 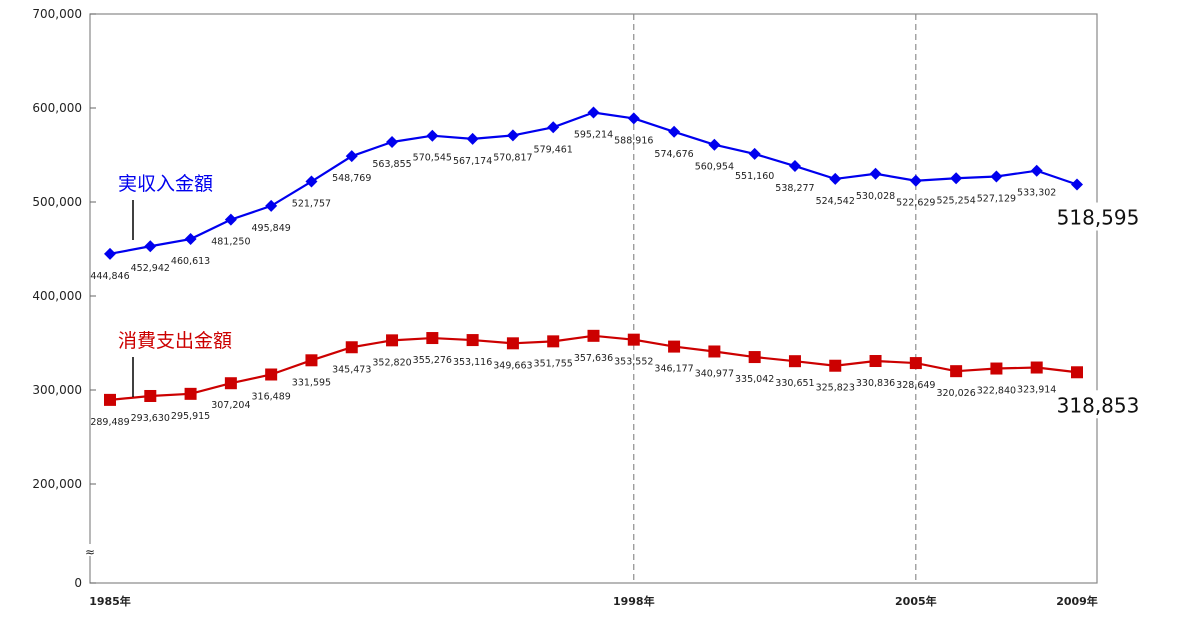 What do you see at coordinates (955, 393) in the screenshot?
I see `data-label: 320,026` at bounding box center [955, 393].